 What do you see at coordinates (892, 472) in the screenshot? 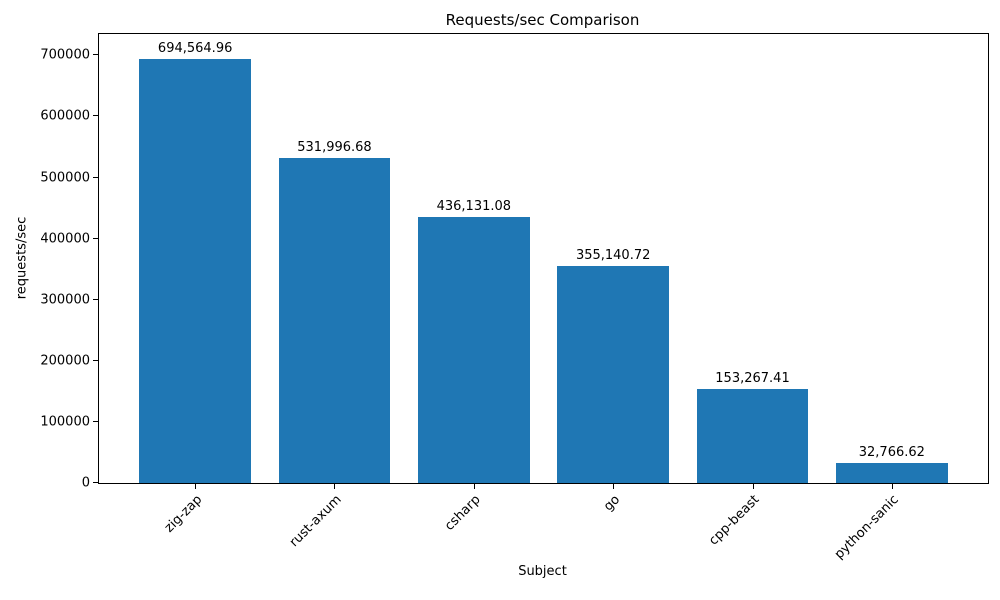
I see `bar-python-sanic` at bounding box center [892, 472].